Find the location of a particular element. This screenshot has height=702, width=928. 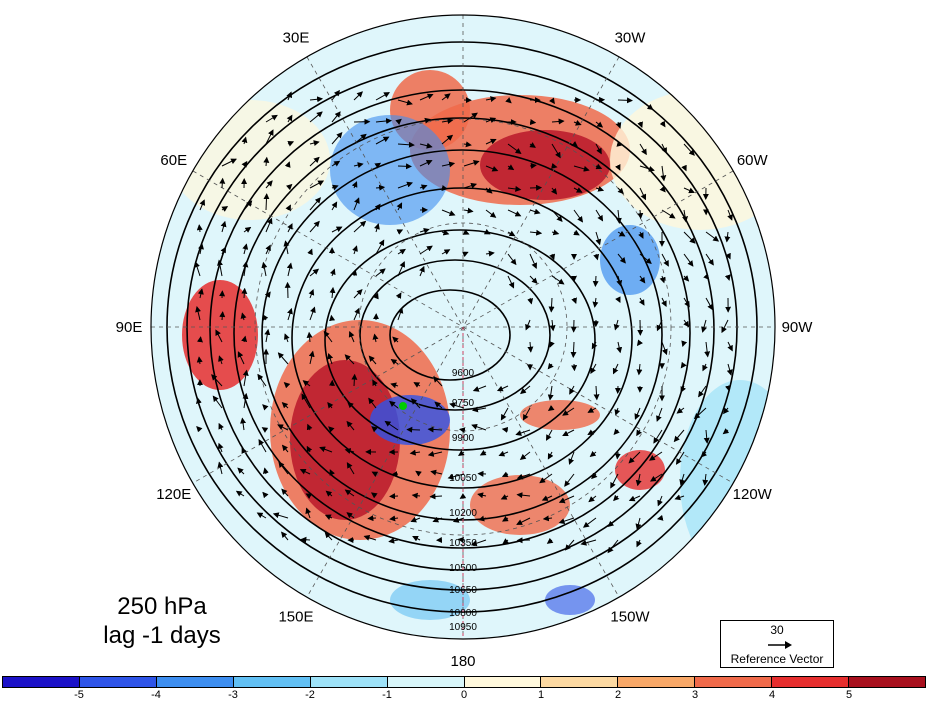

colorbar-tick-label: -4 is located at coordinates (156, 695).